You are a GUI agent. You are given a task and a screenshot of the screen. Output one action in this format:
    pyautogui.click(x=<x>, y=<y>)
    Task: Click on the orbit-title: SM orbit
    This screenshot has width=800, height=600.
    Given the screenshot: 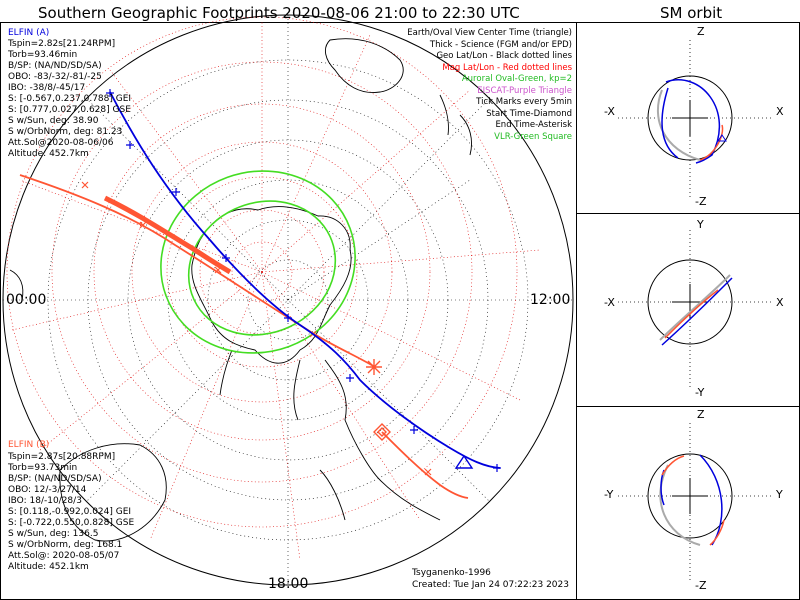 What is the action you would take?
    pyautogui.click(x=691, y=13)
    